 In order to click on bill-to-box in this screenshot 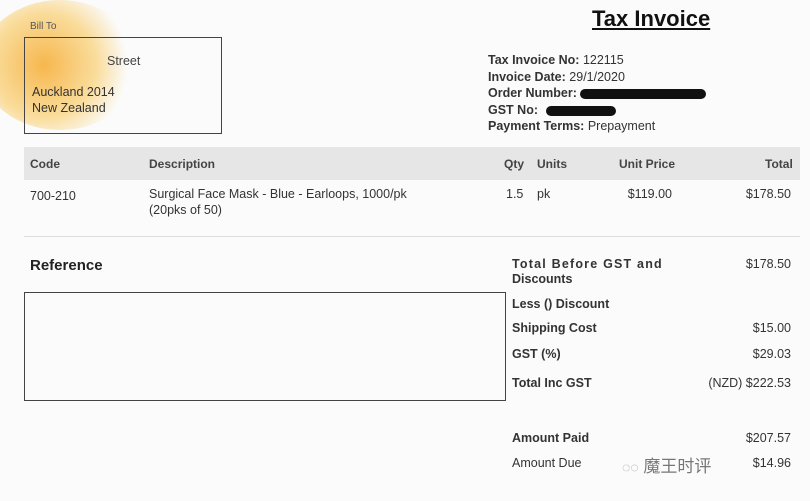, I will do `click(123, 85)`.